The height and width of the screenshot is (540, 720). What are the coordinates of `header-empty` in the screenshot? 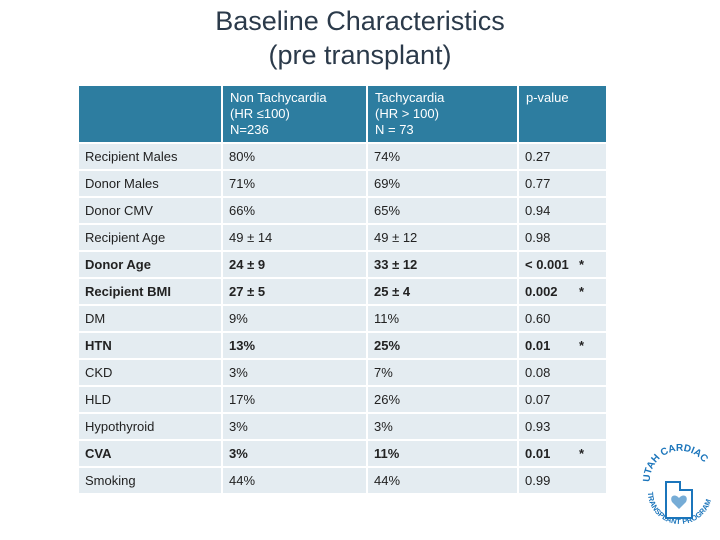 It's located at (150, 114).